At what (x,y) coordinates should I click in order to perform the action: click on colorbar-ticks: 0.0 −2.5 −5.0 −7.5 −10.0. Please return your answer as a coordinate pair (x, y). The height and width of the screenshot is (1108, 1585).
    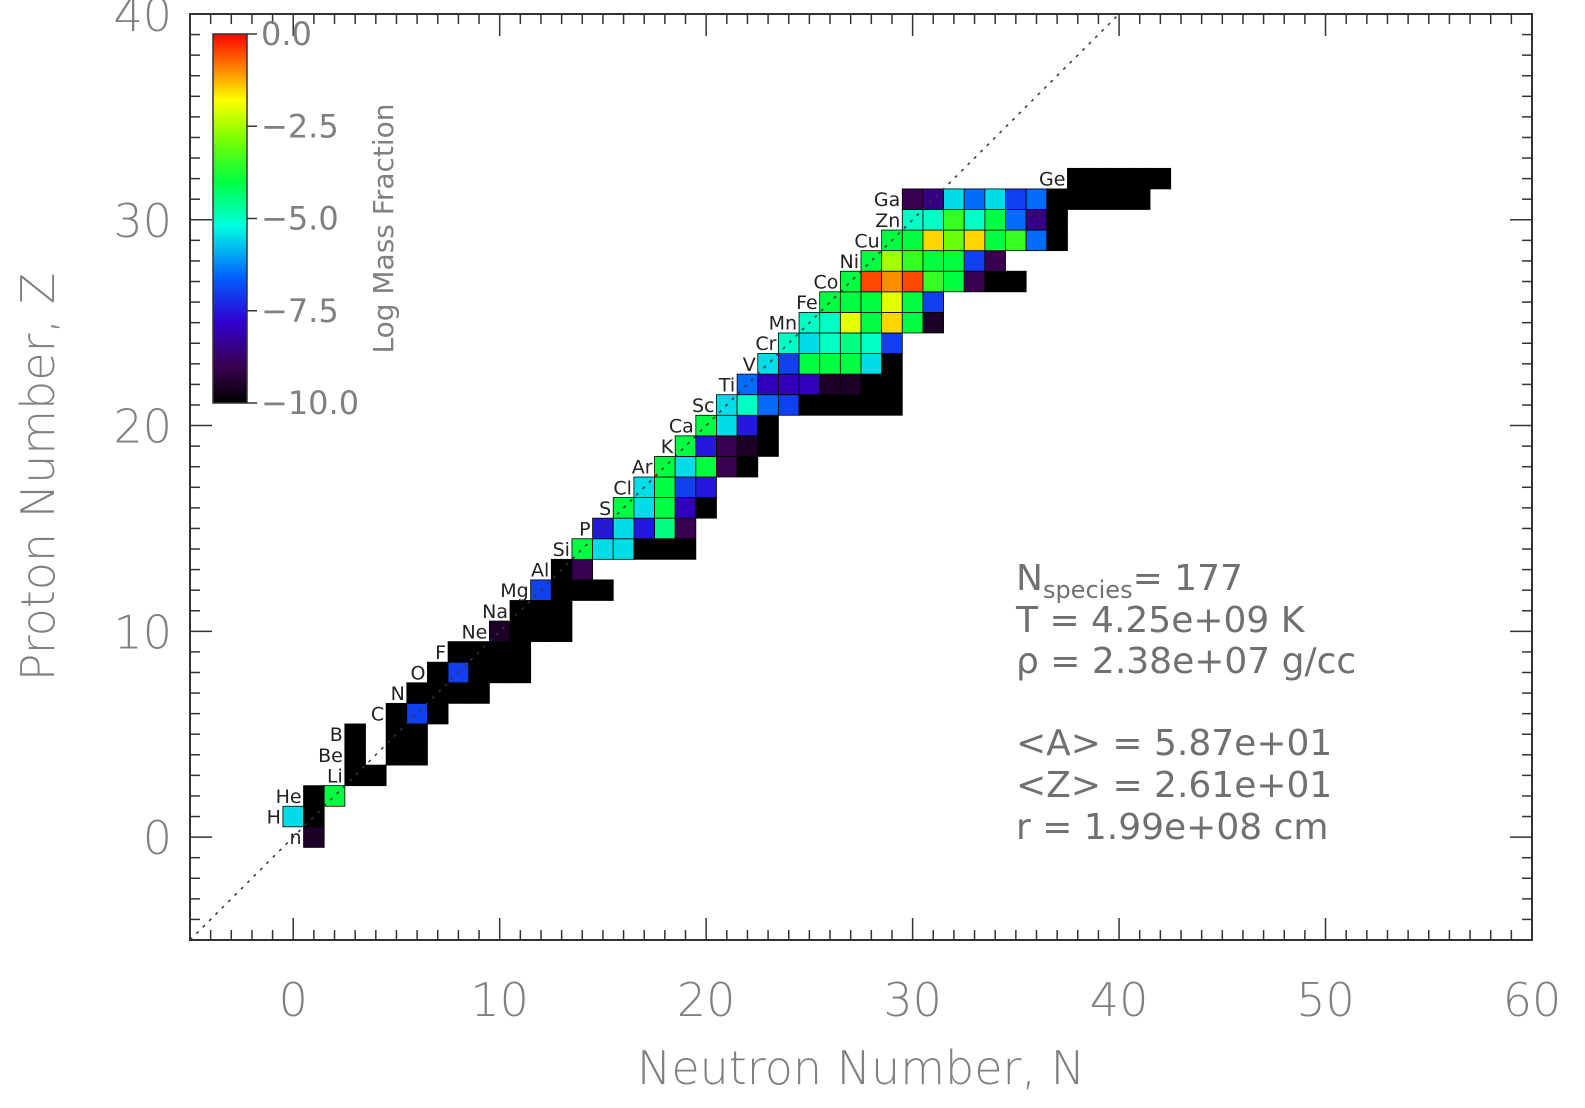
    Looking at the image, I should click on (303, 218).